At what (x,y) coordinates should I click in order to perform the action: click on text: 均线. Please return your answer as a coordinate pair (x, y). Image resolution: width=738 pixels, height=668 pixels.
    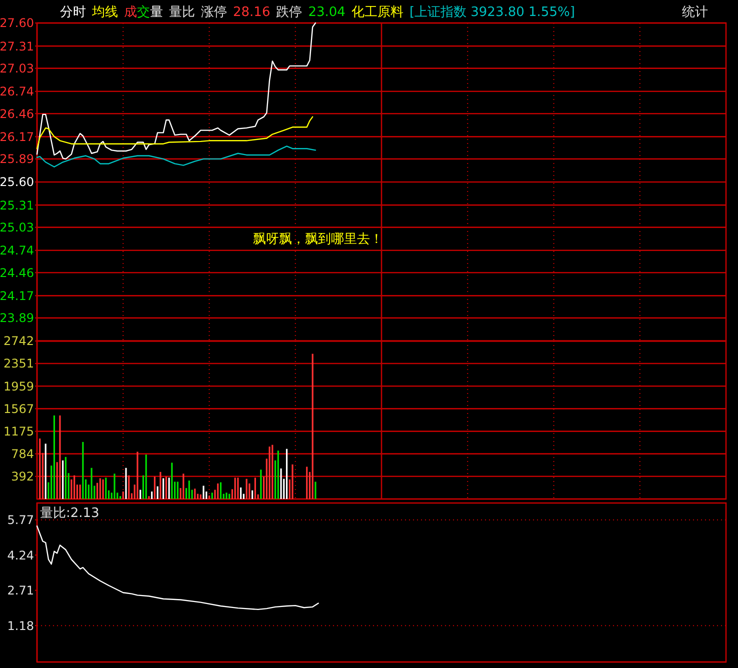
    Looking at the image, I should click on (104, 12).